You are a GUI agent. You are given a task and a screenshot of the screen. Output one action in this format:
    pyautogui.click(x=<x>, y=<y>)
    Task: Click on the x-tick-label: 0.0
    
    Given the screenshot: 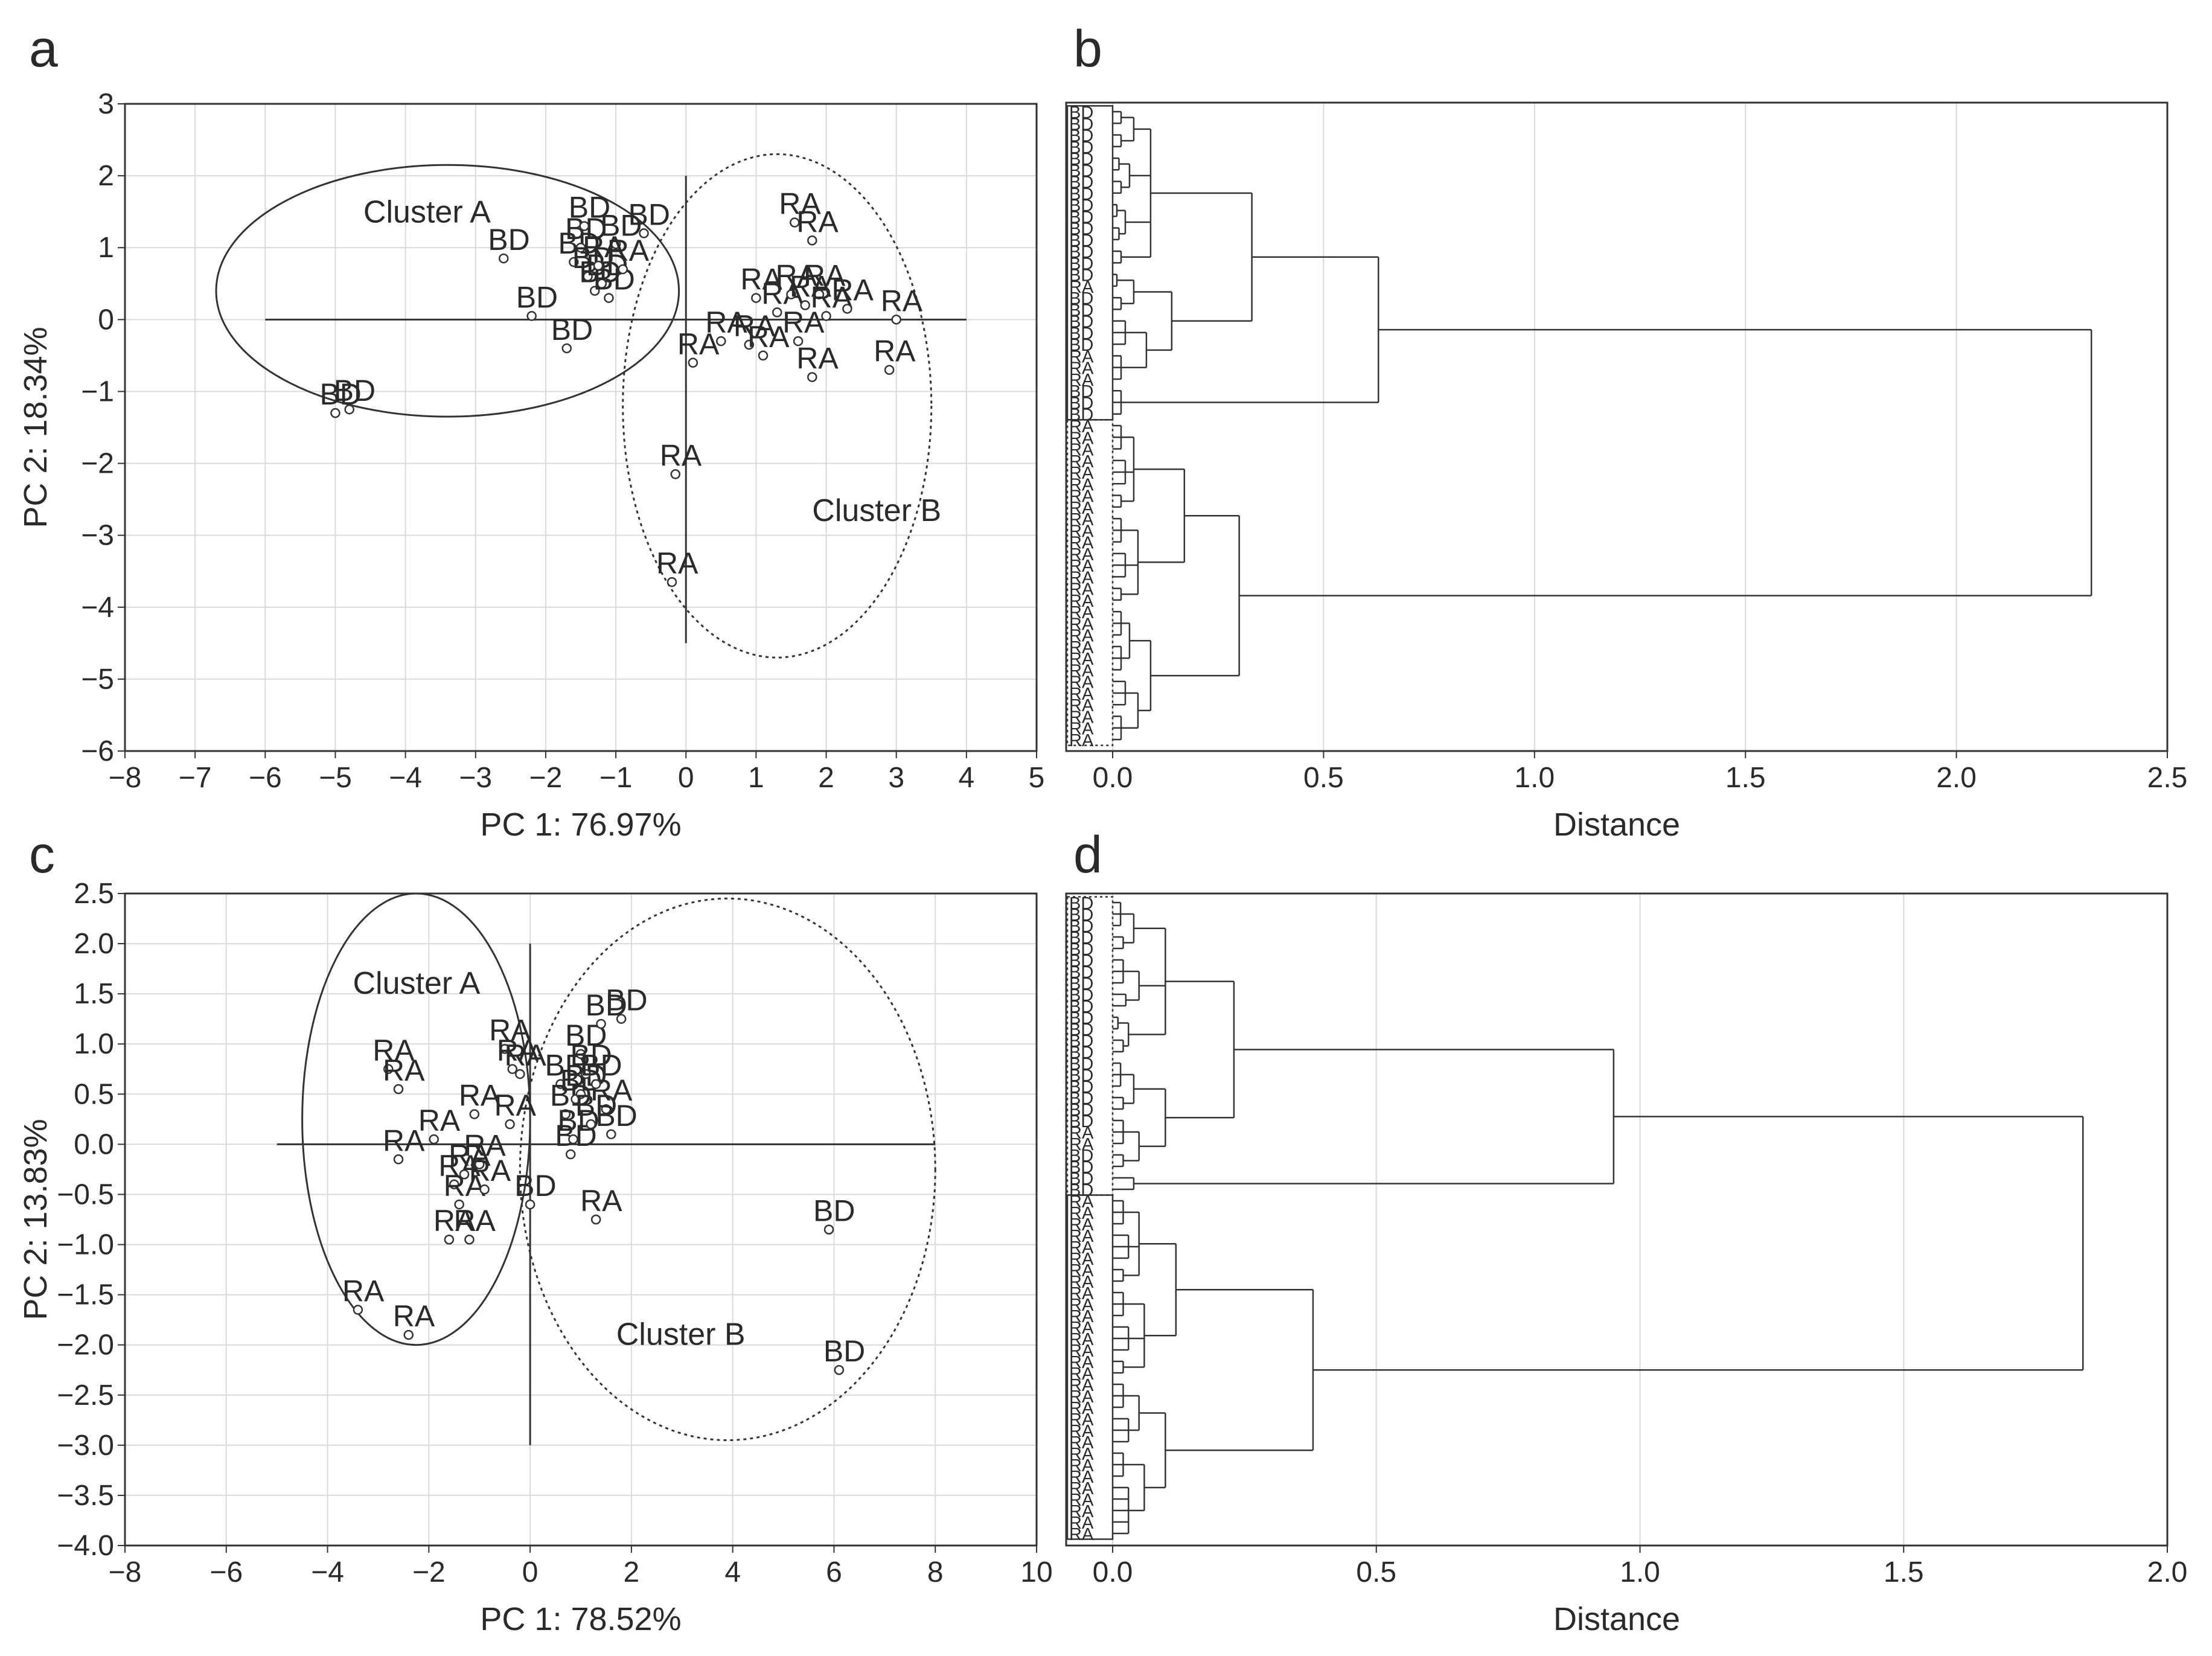 What is the action you would take?
    pyautogui.click(x=1113, y=778)
    